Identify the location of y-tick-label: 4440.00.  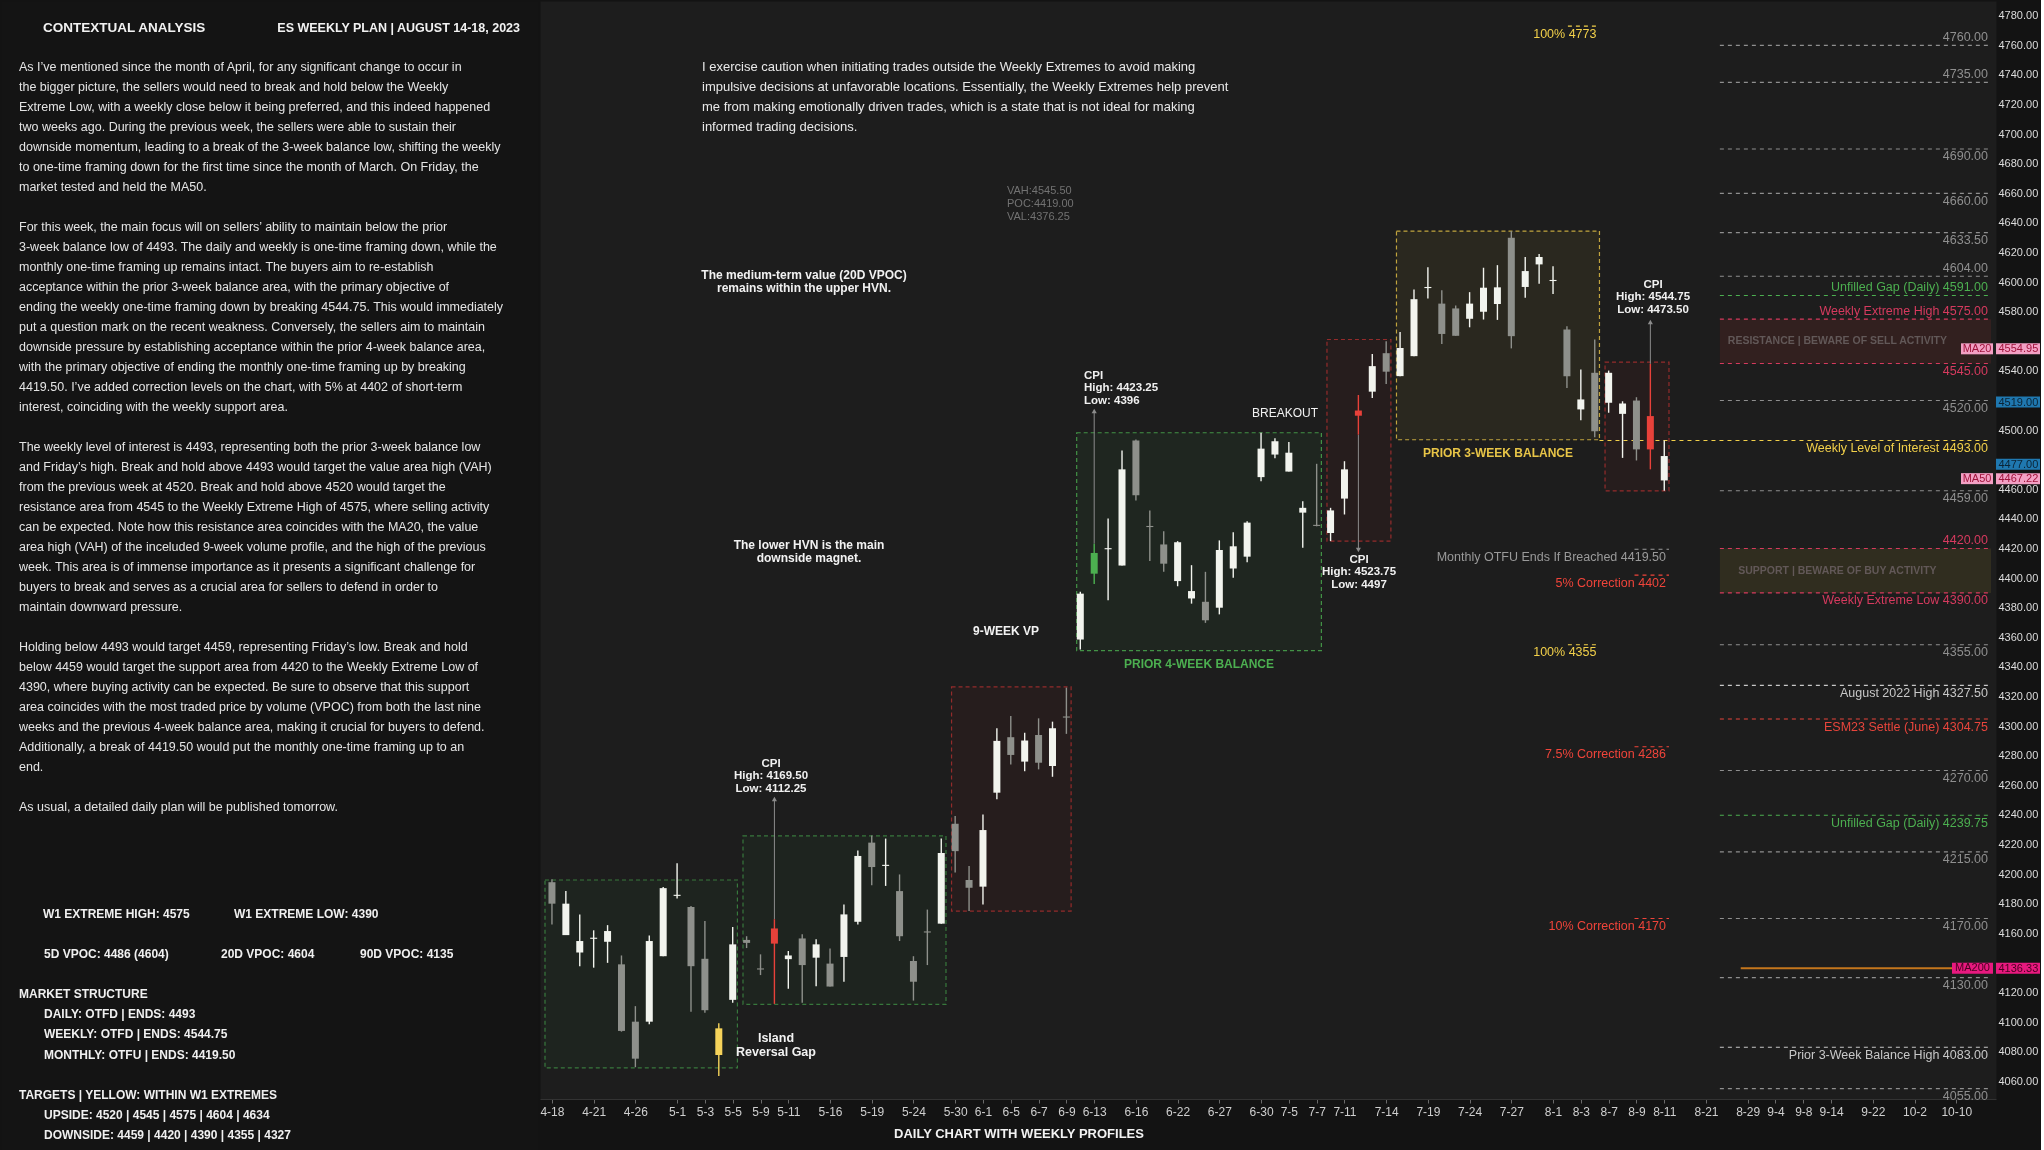
(2018, 518).